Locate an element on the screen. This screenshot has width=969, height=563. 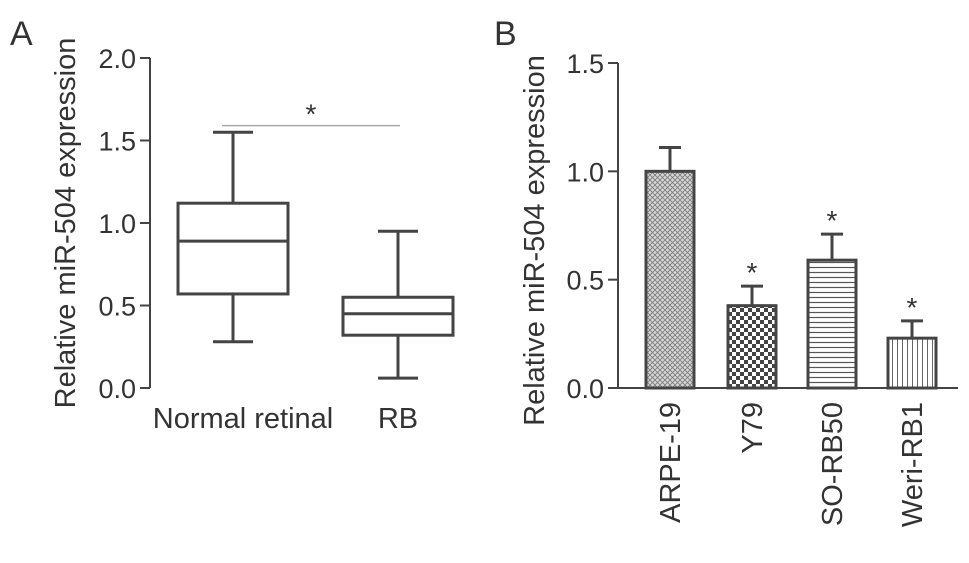
x-axis-tick-labels: Normal retinal RB is located at coordinates (285, 419).